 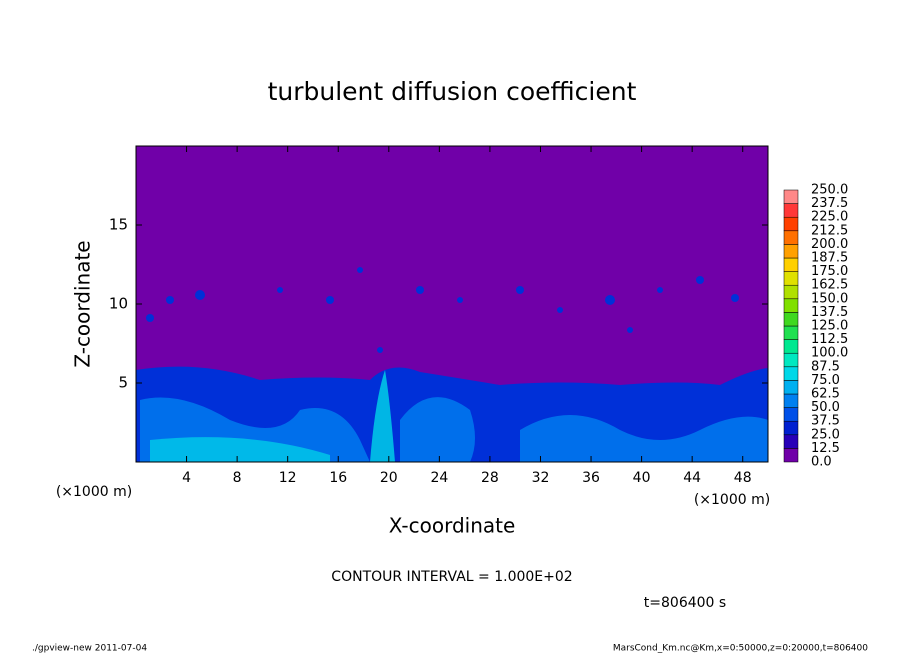 I want to click on x-tick-label: 32, so click(x=541, y=478).